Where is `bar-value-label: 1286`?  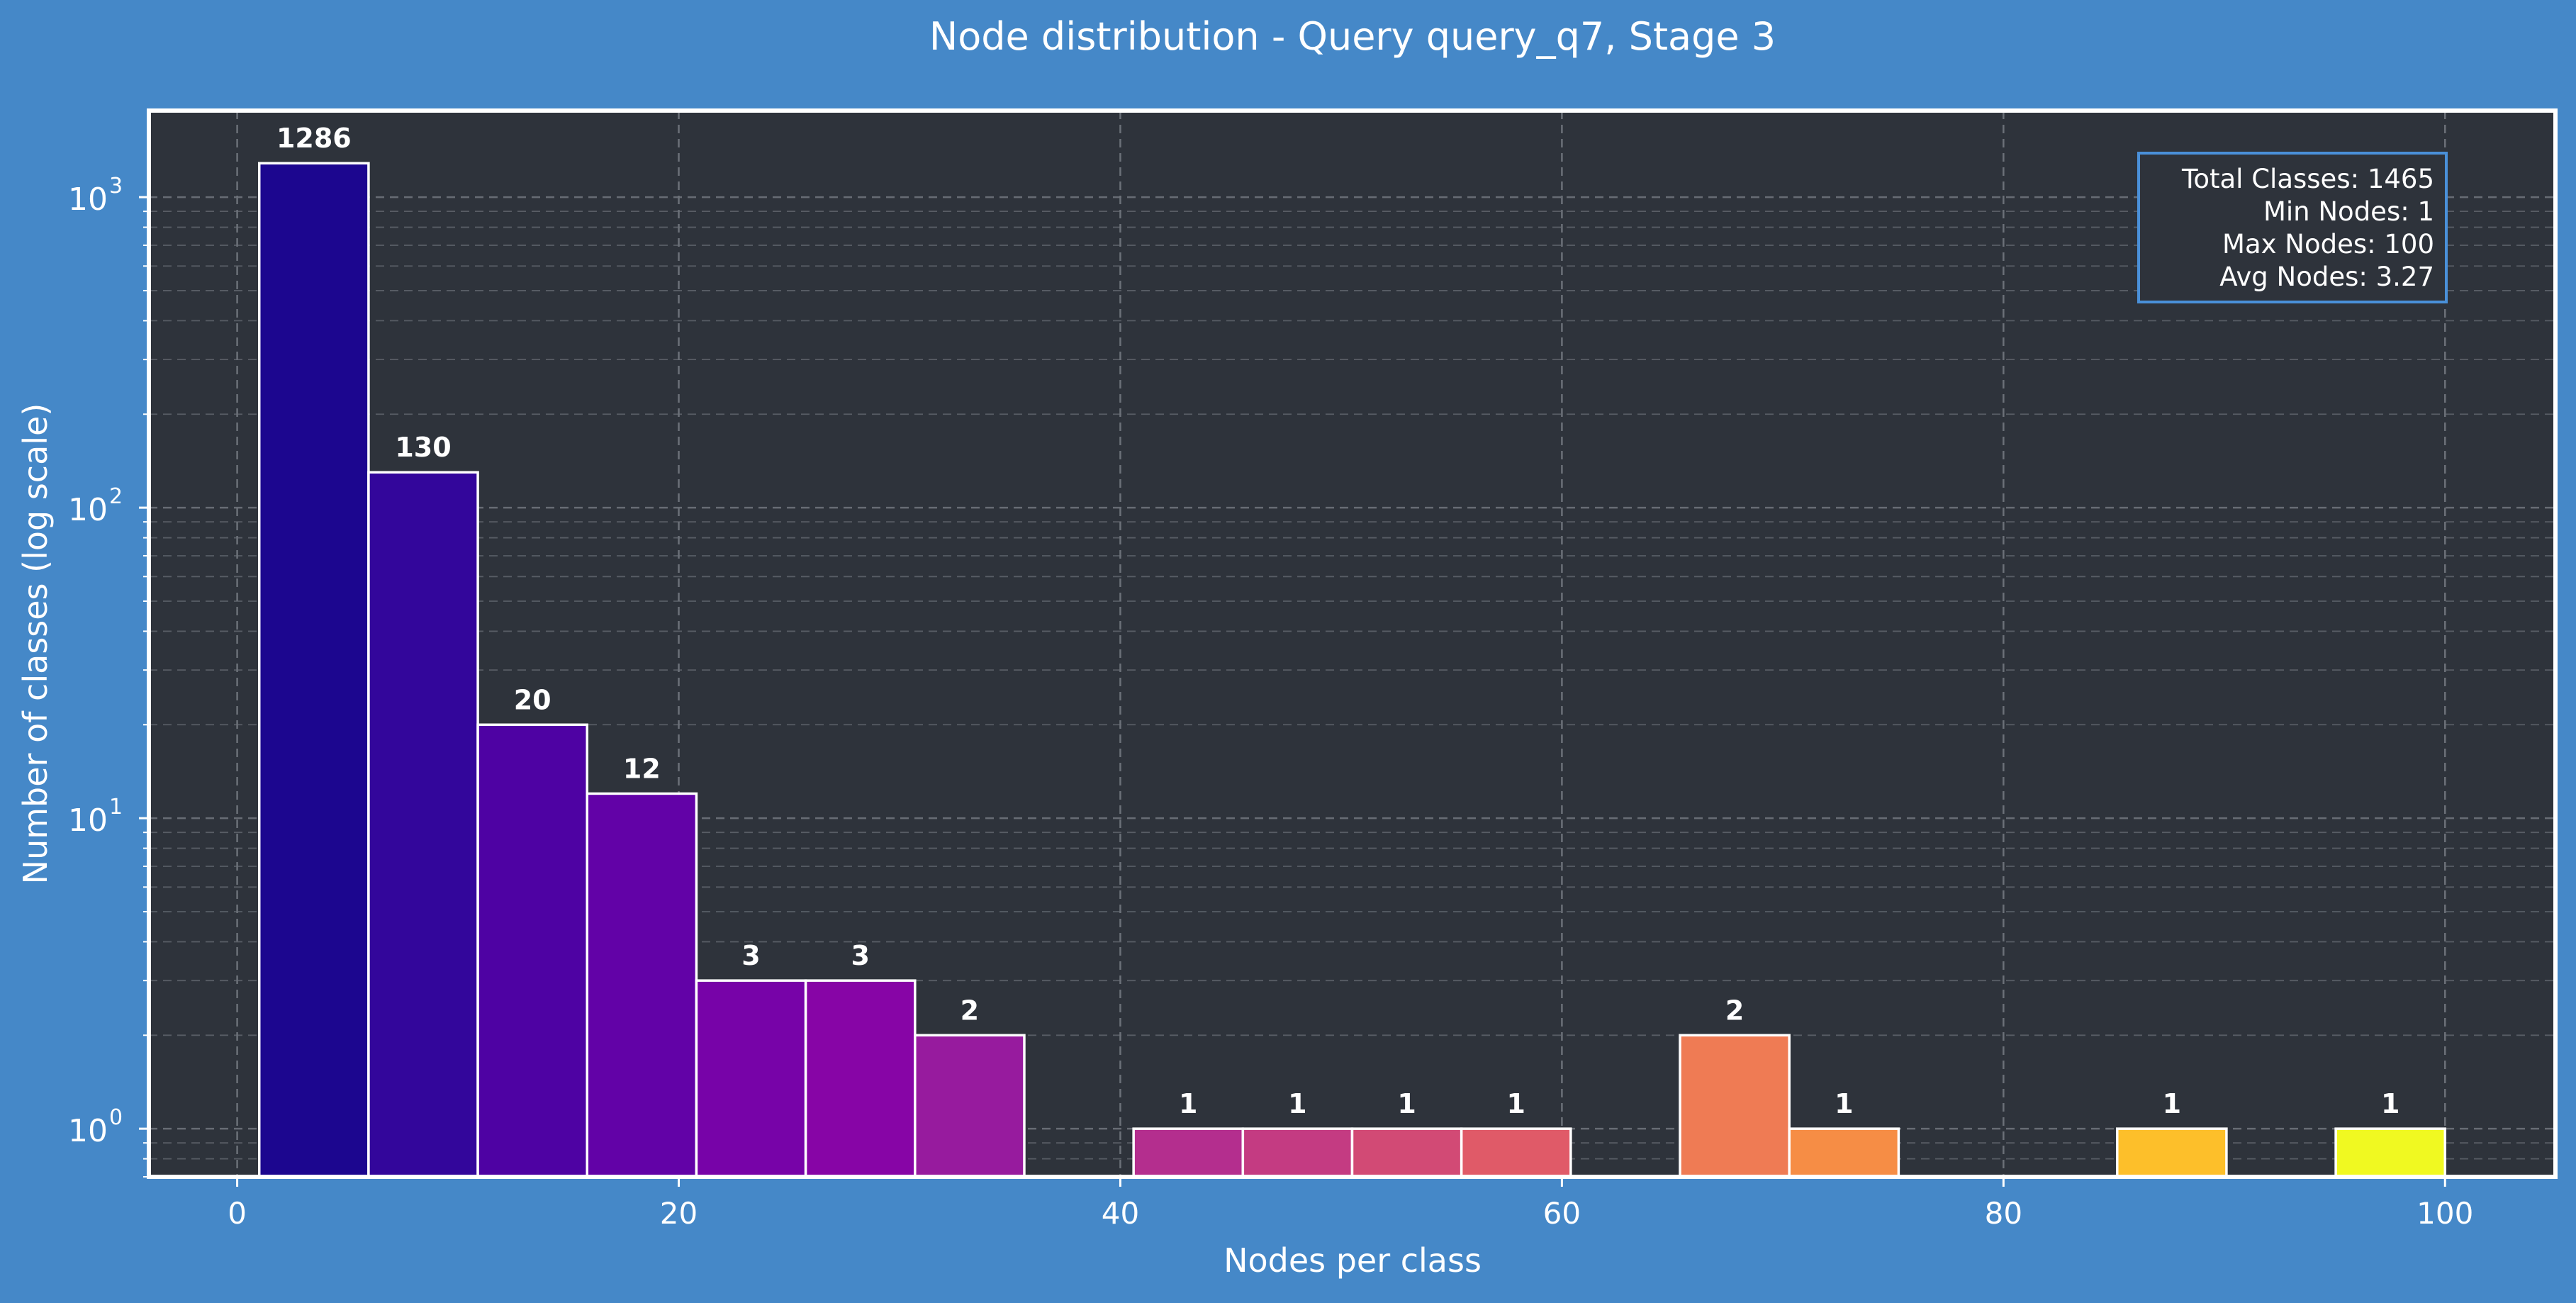 bar-value-label: 1286 is located at coordinates (314, 138).